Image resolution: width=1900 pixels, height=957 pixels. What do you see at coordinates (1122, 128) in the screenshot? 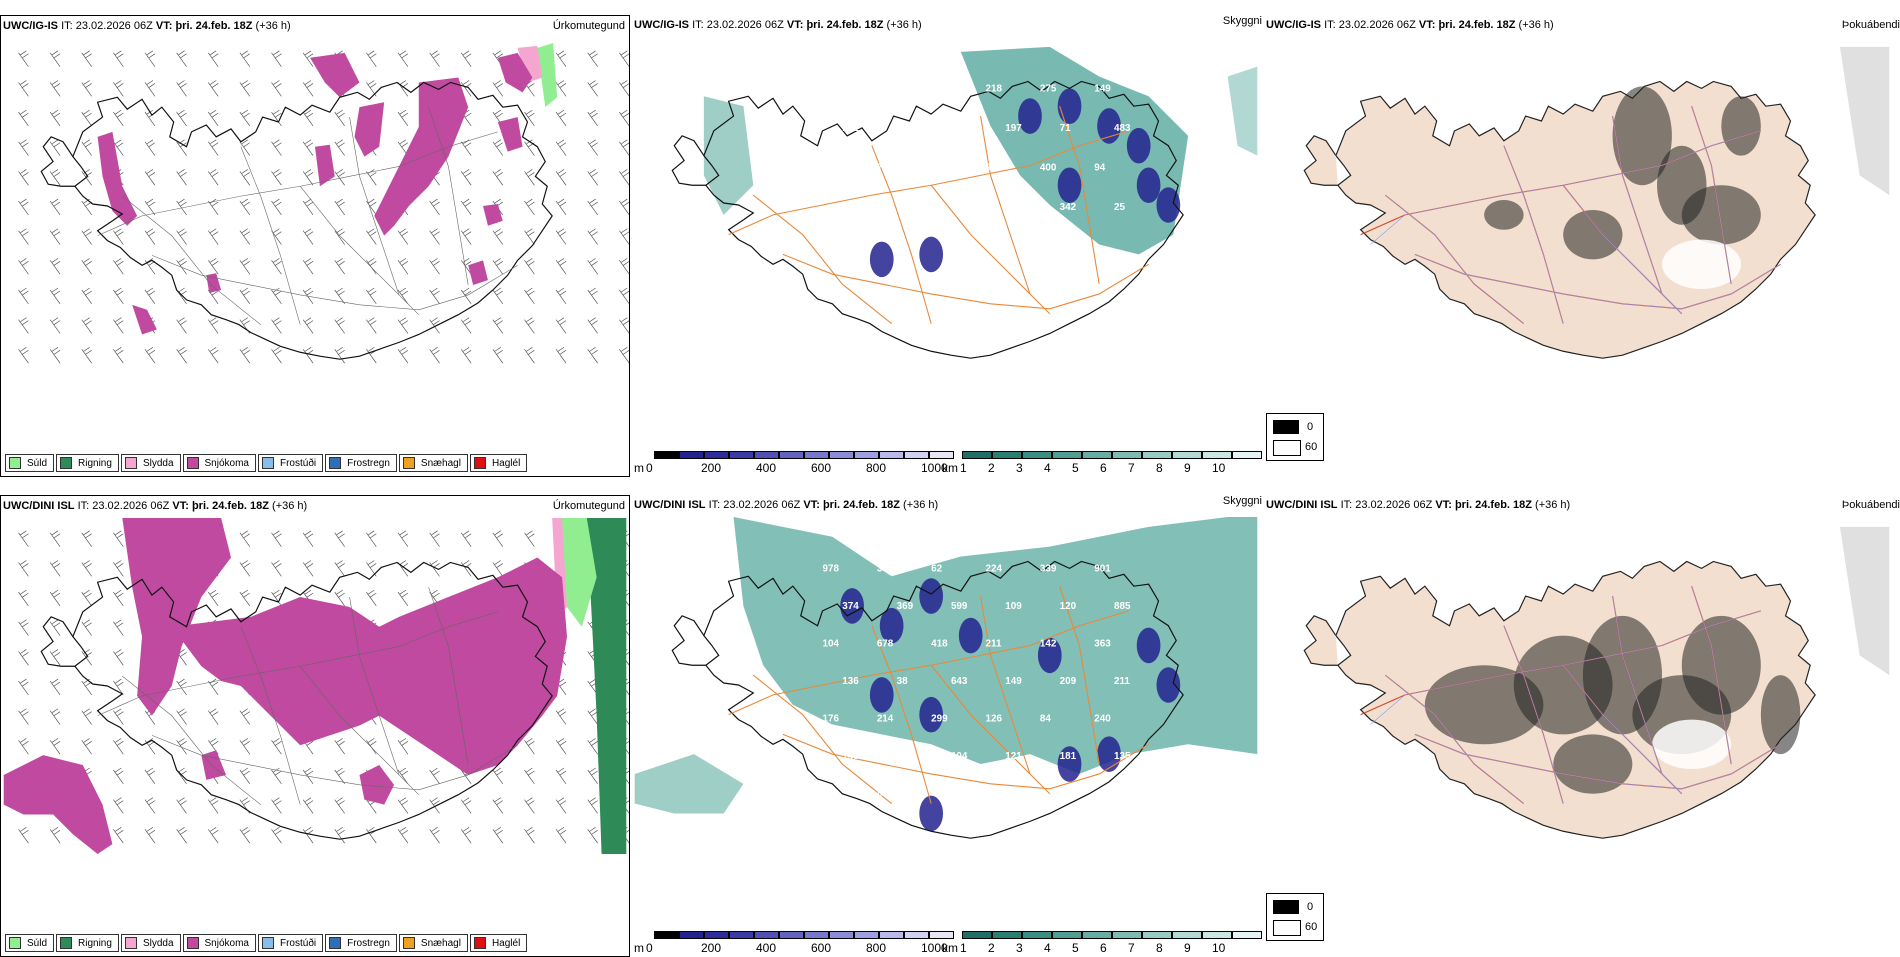
I see `cloud-base-label: 483` at bounding box center [1122, 128].